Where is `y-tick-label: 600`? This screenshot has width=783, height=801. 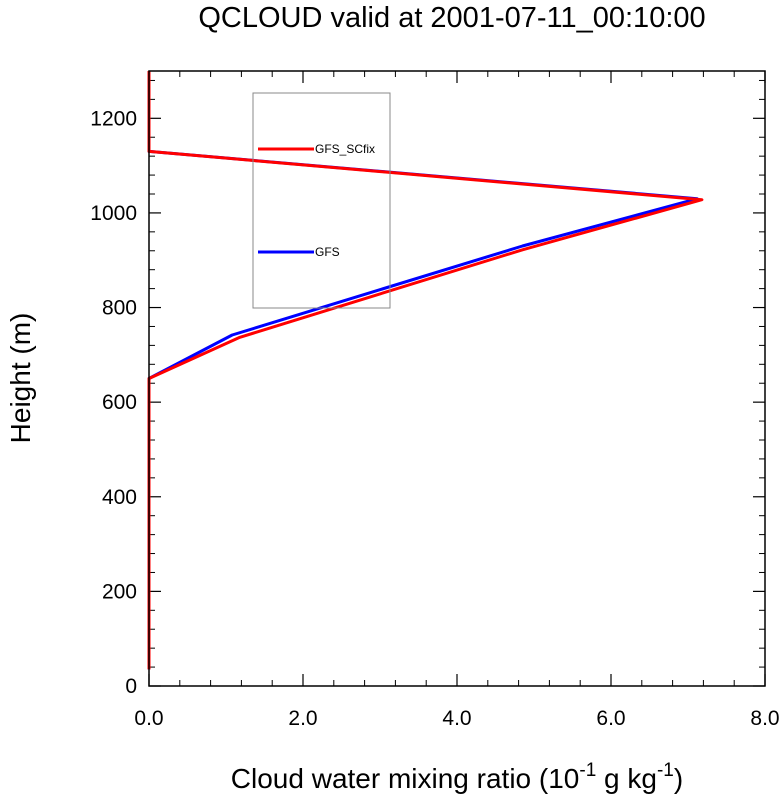
y-tick-label: 600 is located at coordinates (119, 402).